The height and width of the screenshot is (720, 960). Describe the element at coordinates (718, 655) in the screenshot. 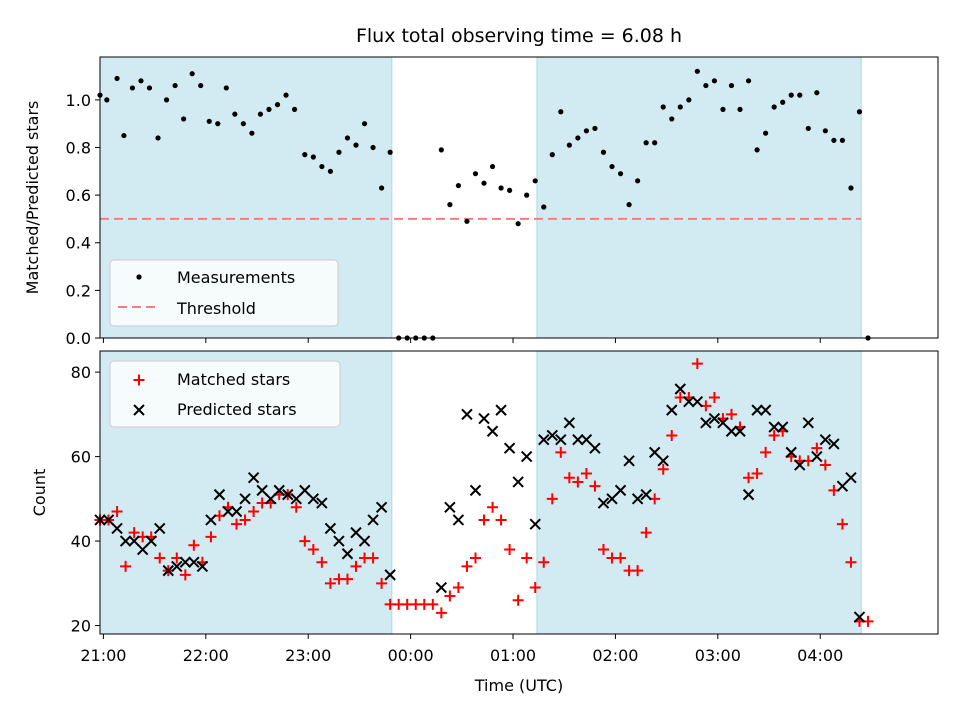

I see `x-tick-label: 03:00` at that location.